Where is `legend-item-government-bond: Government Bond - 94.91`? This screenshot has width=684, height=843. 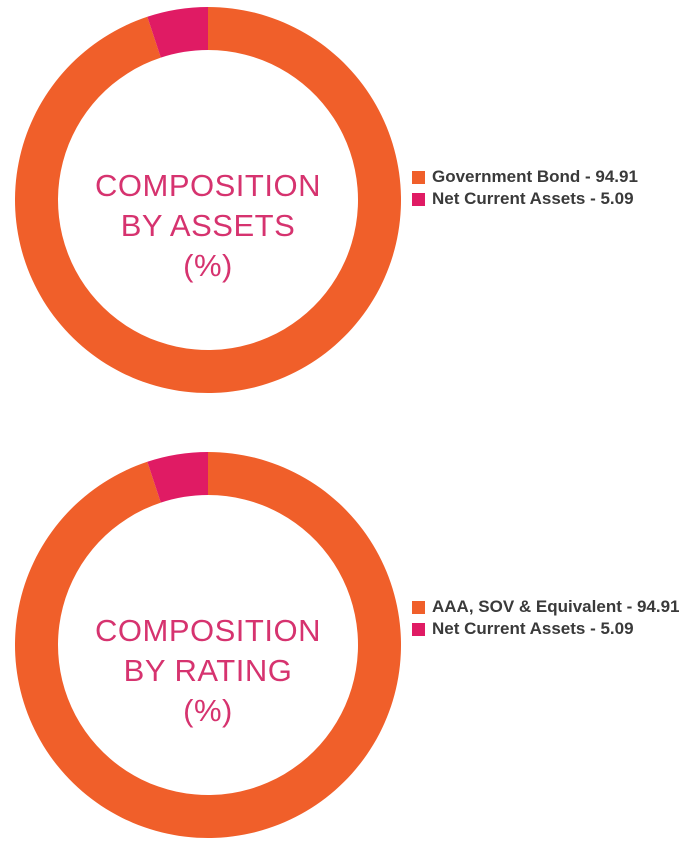
legend-item-government-bond: Government Bond - 94.91 is located at coordinates (545, 177).